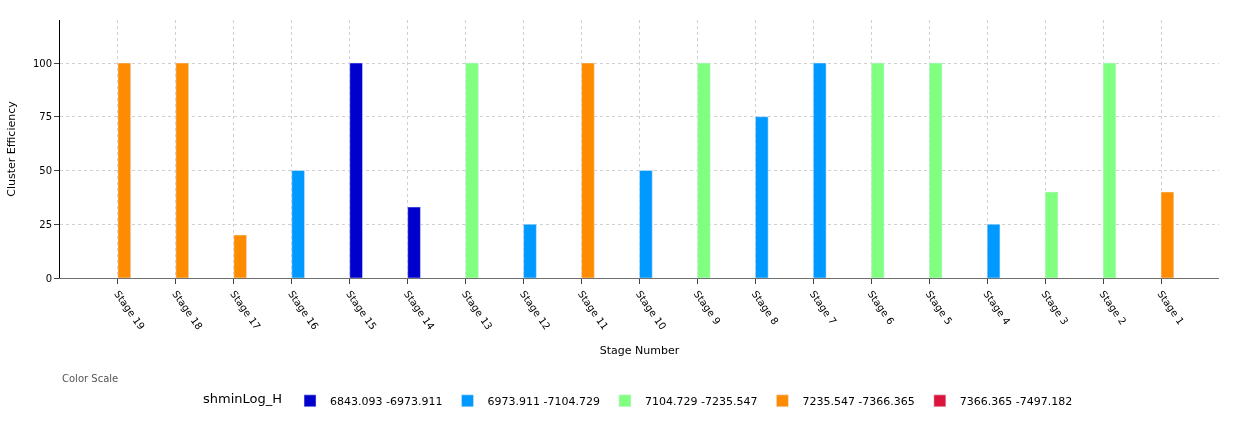 This screenshot has width=1249, height=425. What do you see at coordinates (1016, 402) in the screenshot?
I see `legend-label: 7366.365 -7497.182` at bounding box center [1016, 402].